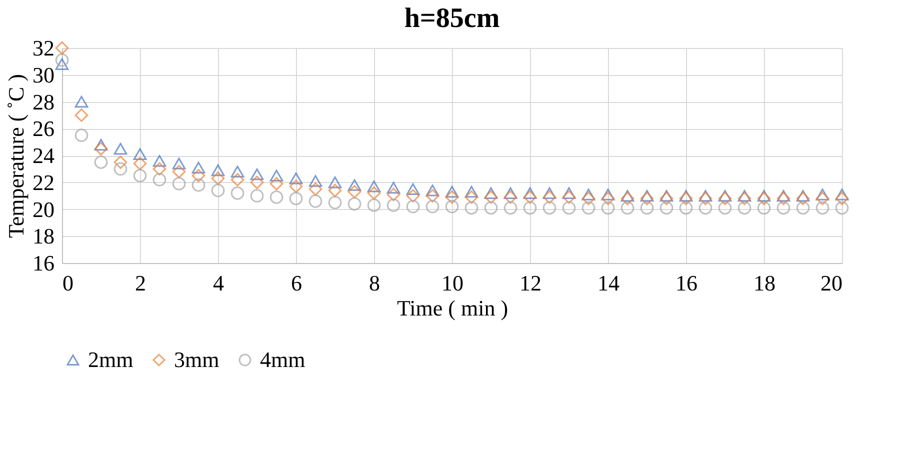 This screenshot has height=474, width=909. What do you see at coordinates (16, 156) in the screenshot?
I see `y-axis-title: Temperature ( ˚C )` at bounding box center [16, 156].